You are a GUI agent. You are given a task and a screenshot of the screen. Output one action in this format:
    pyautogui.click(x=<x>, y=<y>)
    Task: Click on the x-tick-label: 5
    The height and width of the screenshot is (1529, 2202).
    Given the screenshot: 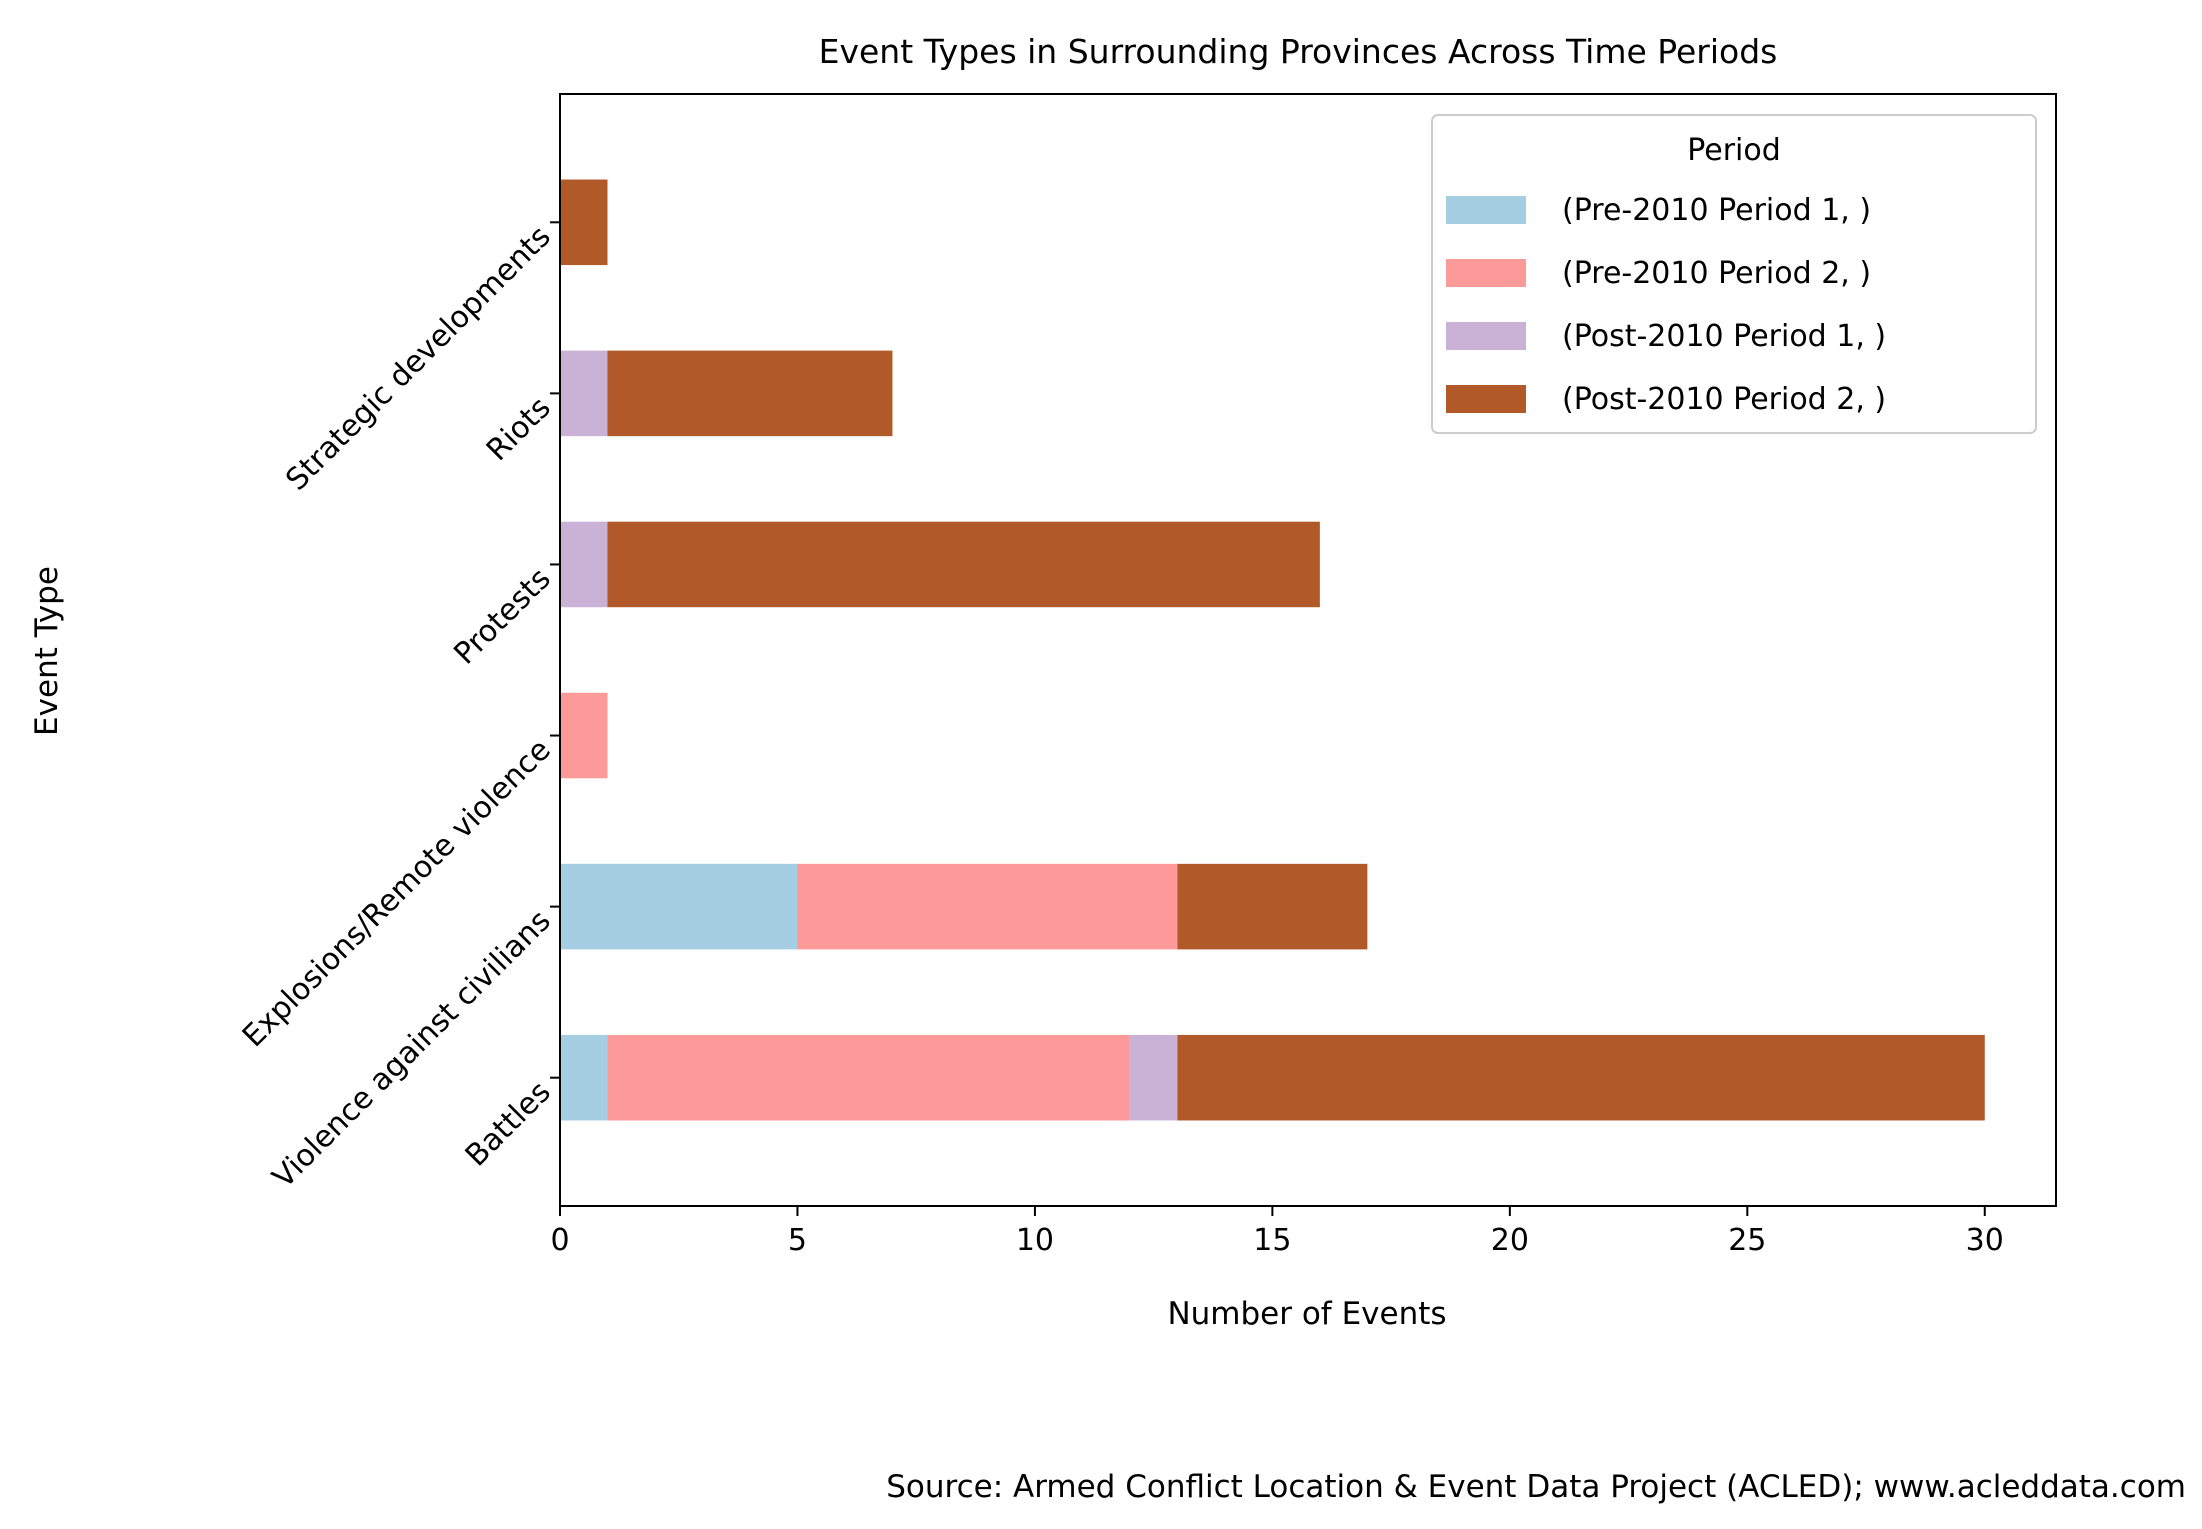 What is the action you would take?
    pyautogui.click(x=797, y=1240)
    